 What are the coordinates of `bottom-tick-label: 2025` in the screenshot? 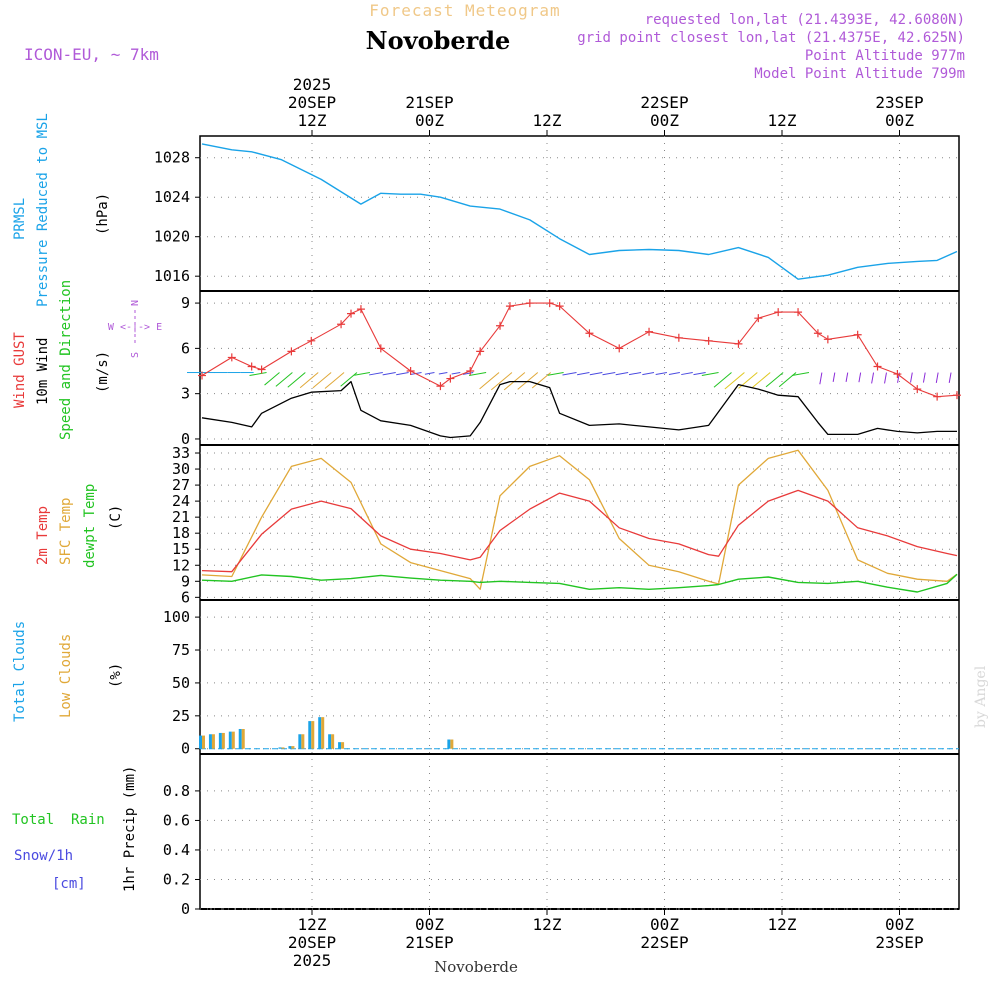 It's located at (312, 960).